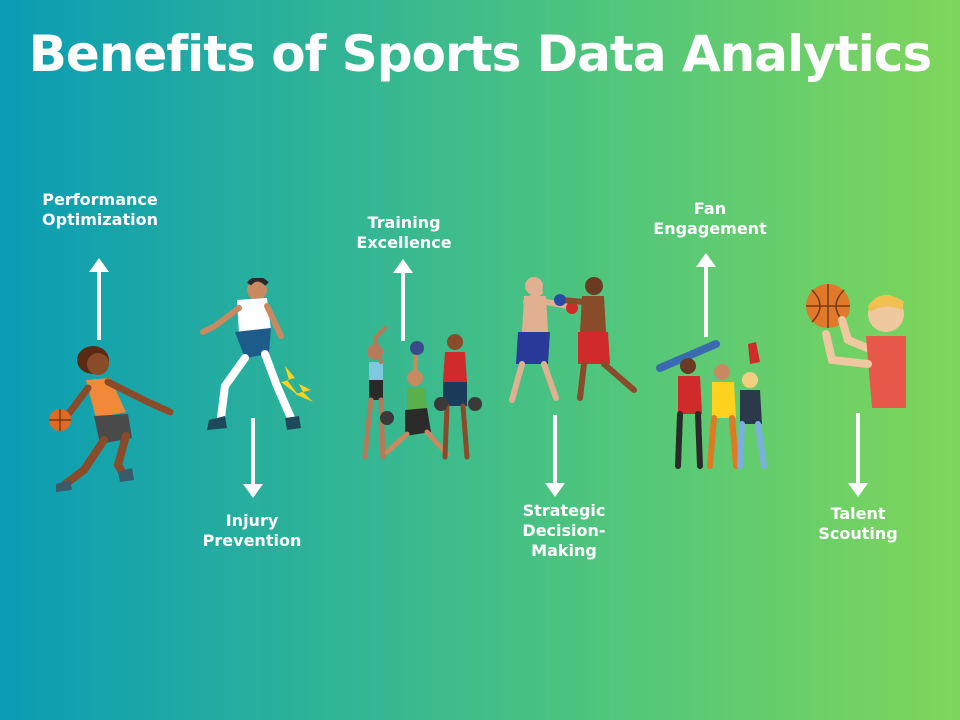 This screenshot has width=960, height=720. I want to click on label-injury-prevention: Injury Prevention, so click(252, 530).